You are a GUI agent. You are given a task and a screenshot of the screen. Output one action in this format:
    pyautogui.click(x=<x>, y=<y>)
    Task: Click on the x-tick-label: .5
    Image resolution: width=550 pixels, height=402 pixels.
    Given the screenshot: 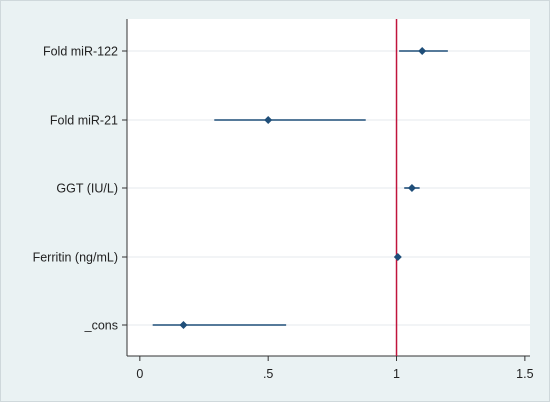 What is the action you would take?
    pyautogui.click(x=268, y=374)
    